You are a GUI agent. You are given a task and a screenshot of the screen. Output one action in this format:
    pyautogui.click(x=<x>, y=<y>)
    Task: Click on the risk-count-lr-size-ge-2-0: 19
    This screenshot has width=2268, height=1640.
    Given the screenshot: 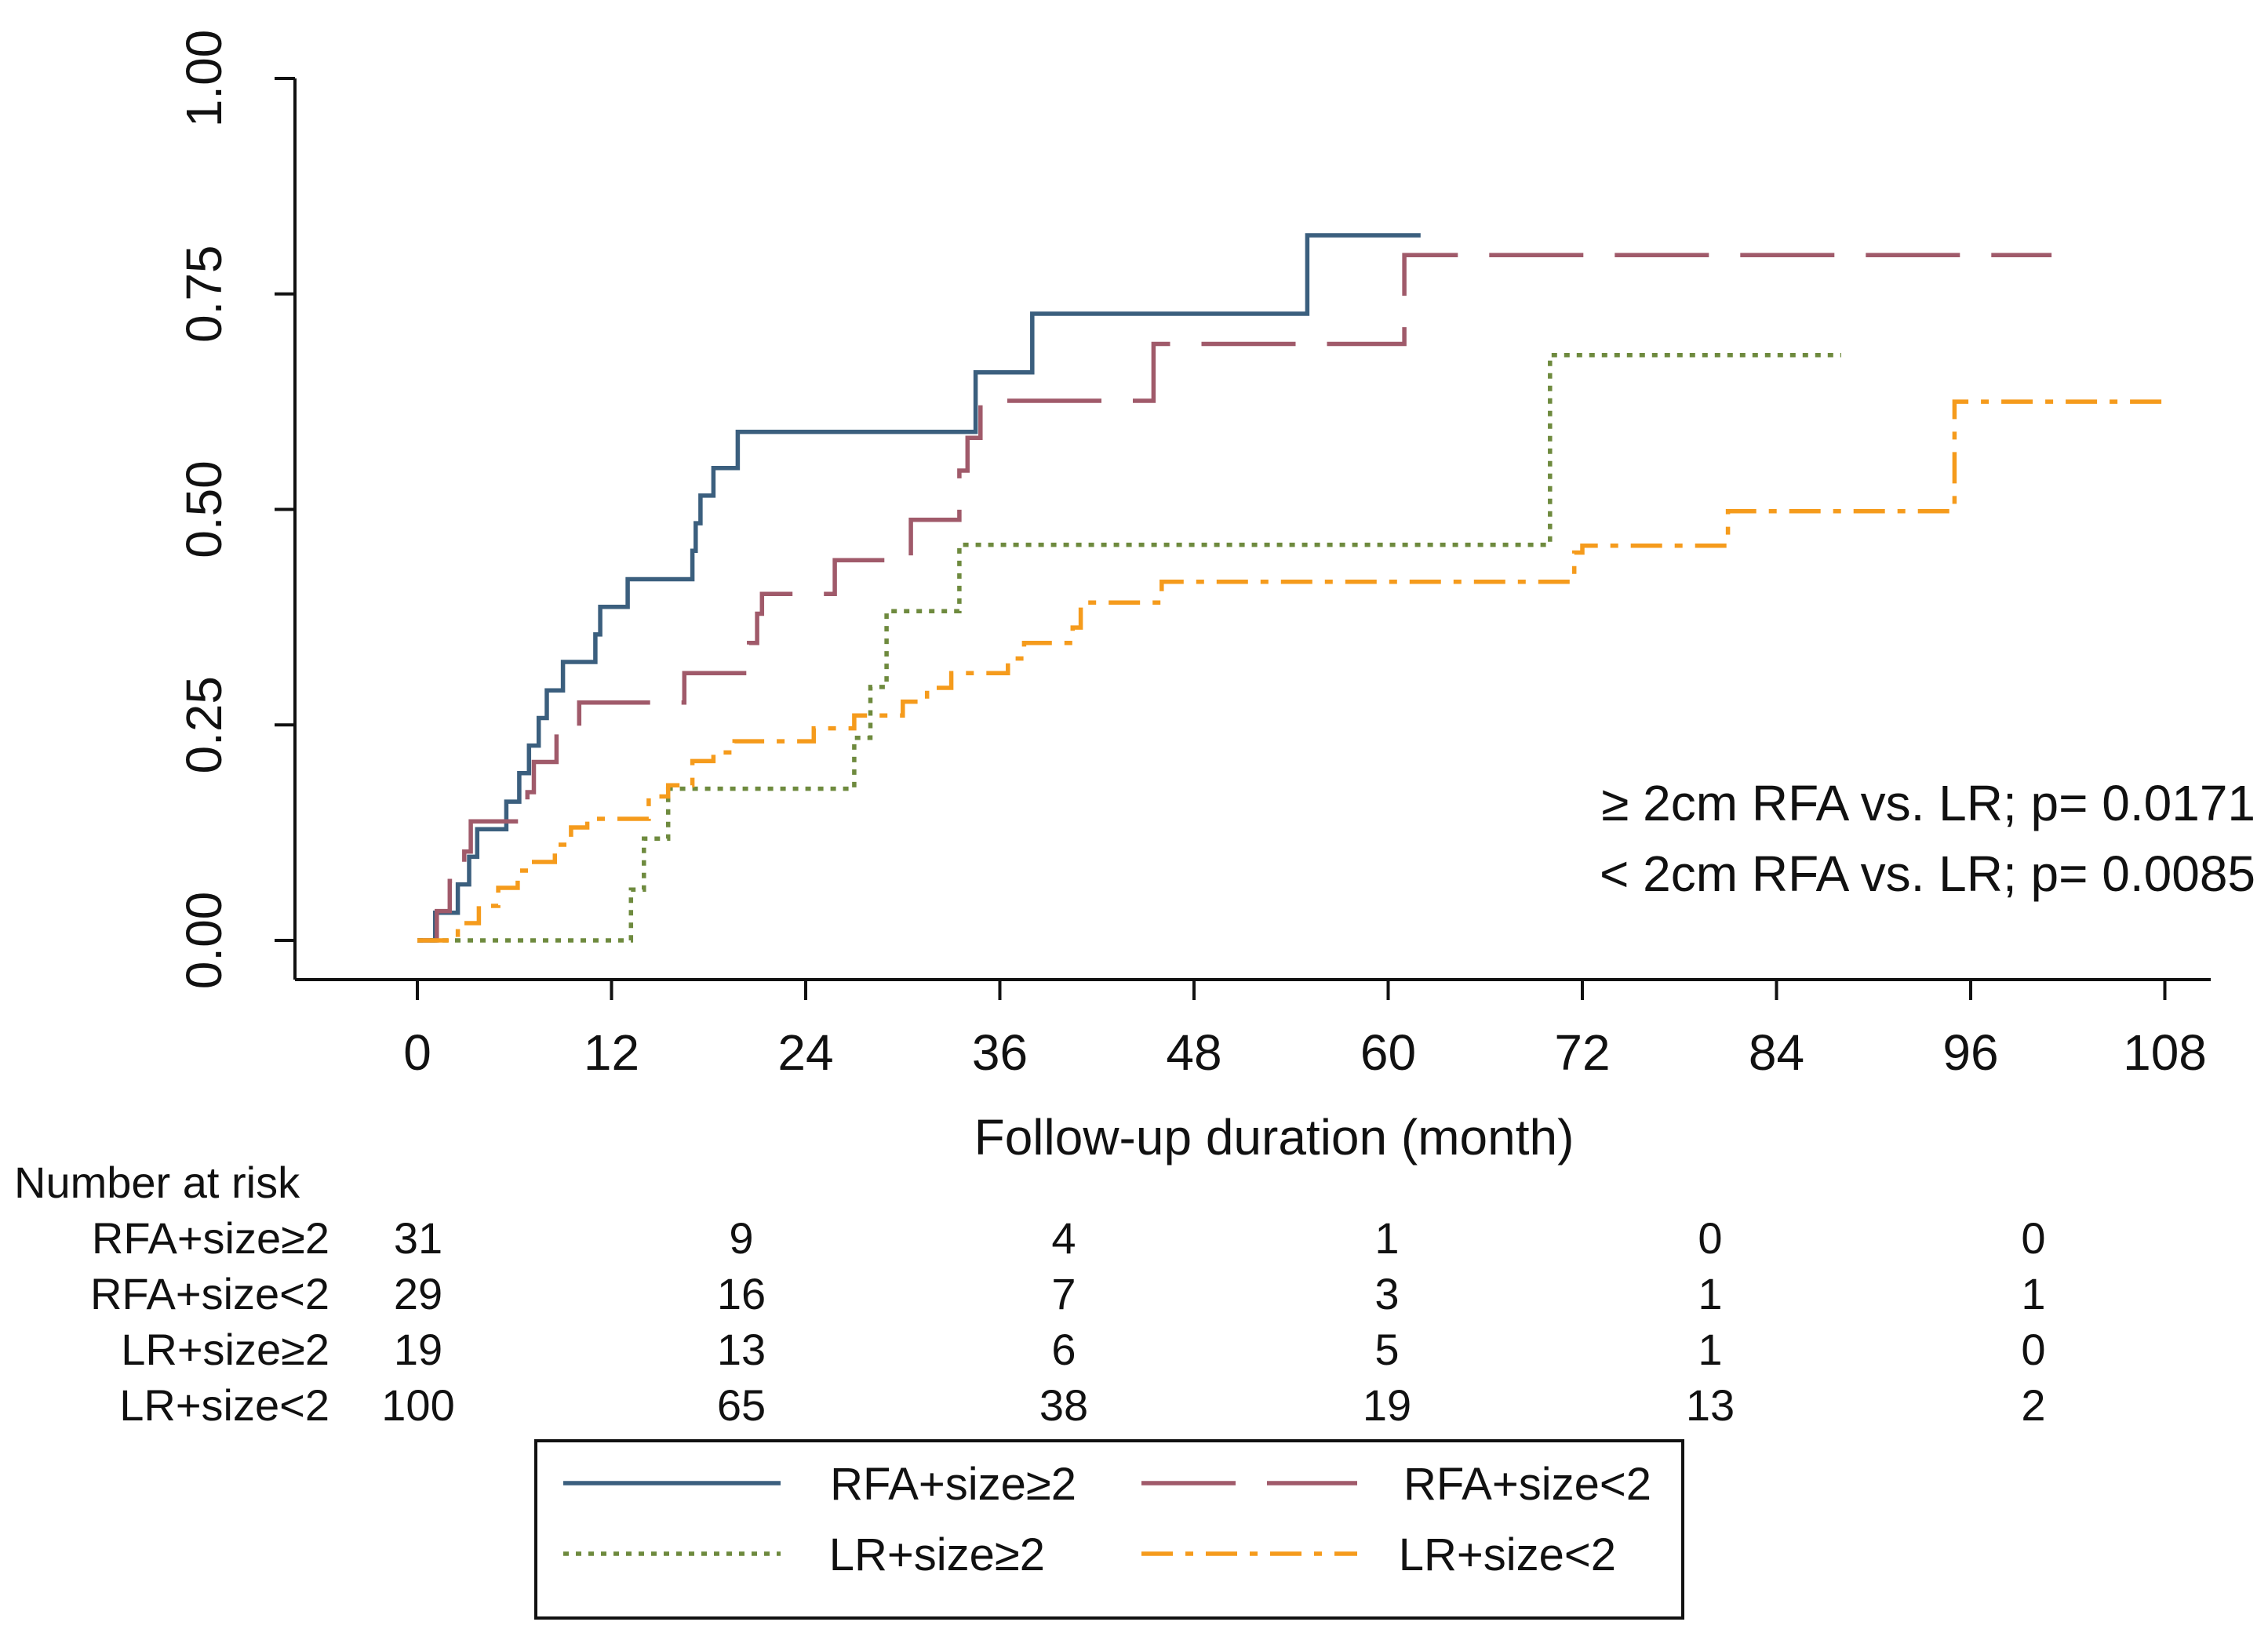 What is the action you would take?
    pyautogui.click(x=418, y=1349)
    